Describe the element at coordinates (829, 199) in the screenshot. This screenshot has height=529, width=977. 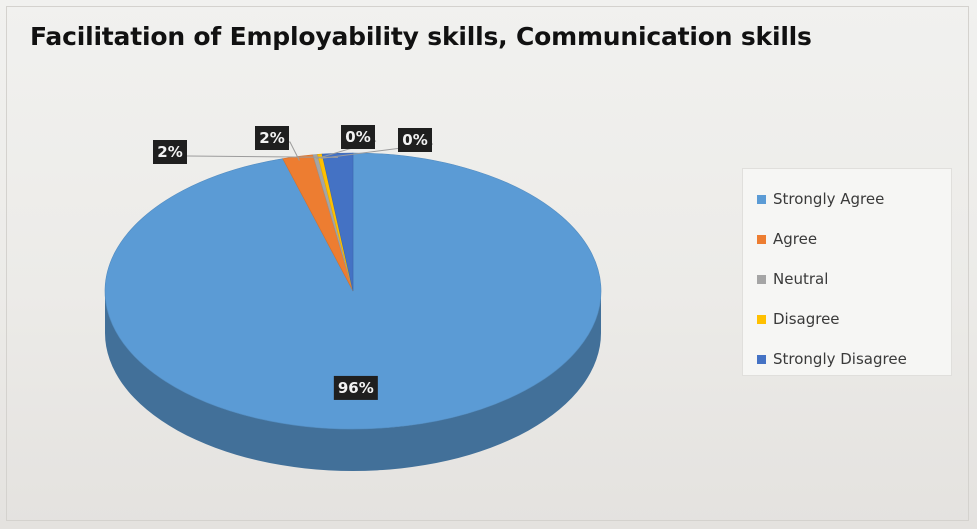
I see `legend-label-strongly-agree: Strongly Agree` at that location.